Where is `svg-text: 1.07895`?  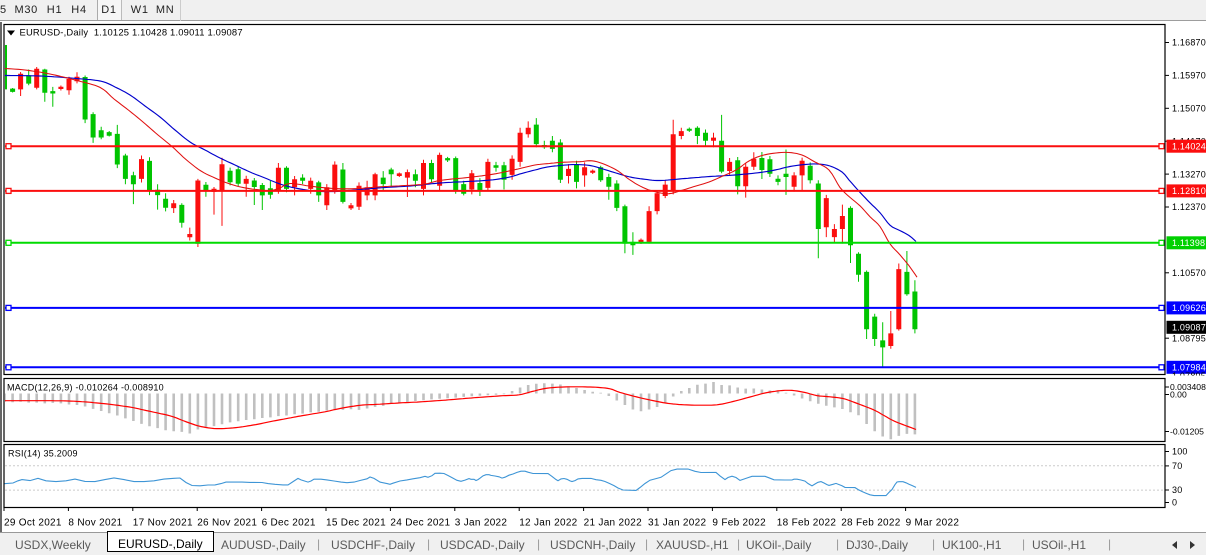 svg-text: 1.07895 is located at coordinates (1189, 376).